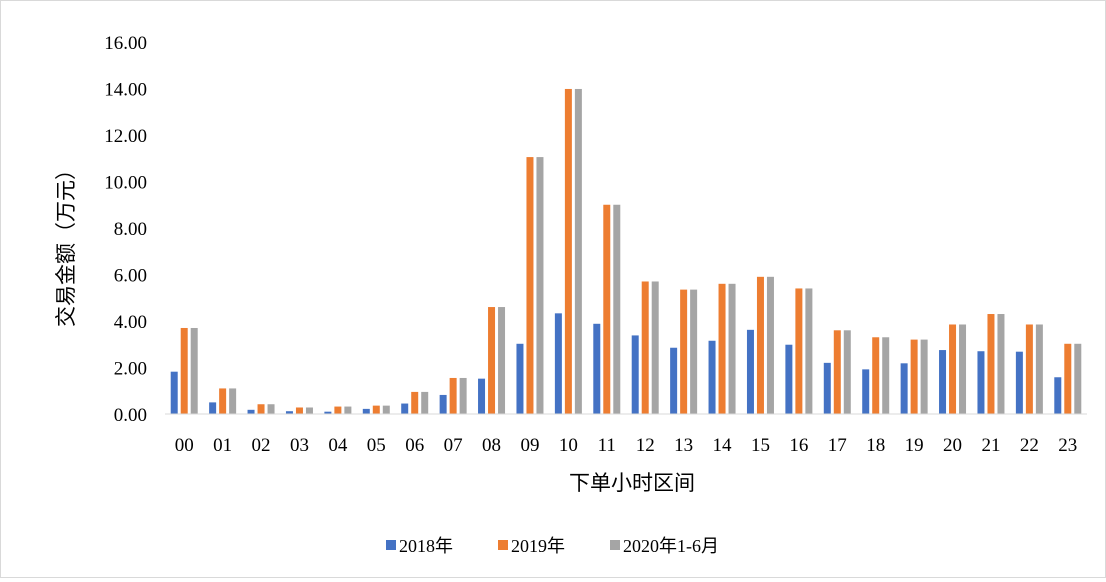 The width and height of the screenshot is (1106, 582). Describe the element at coordinates (798, 445) in the screenshot. I see `x-tick-label: 16` at that location.